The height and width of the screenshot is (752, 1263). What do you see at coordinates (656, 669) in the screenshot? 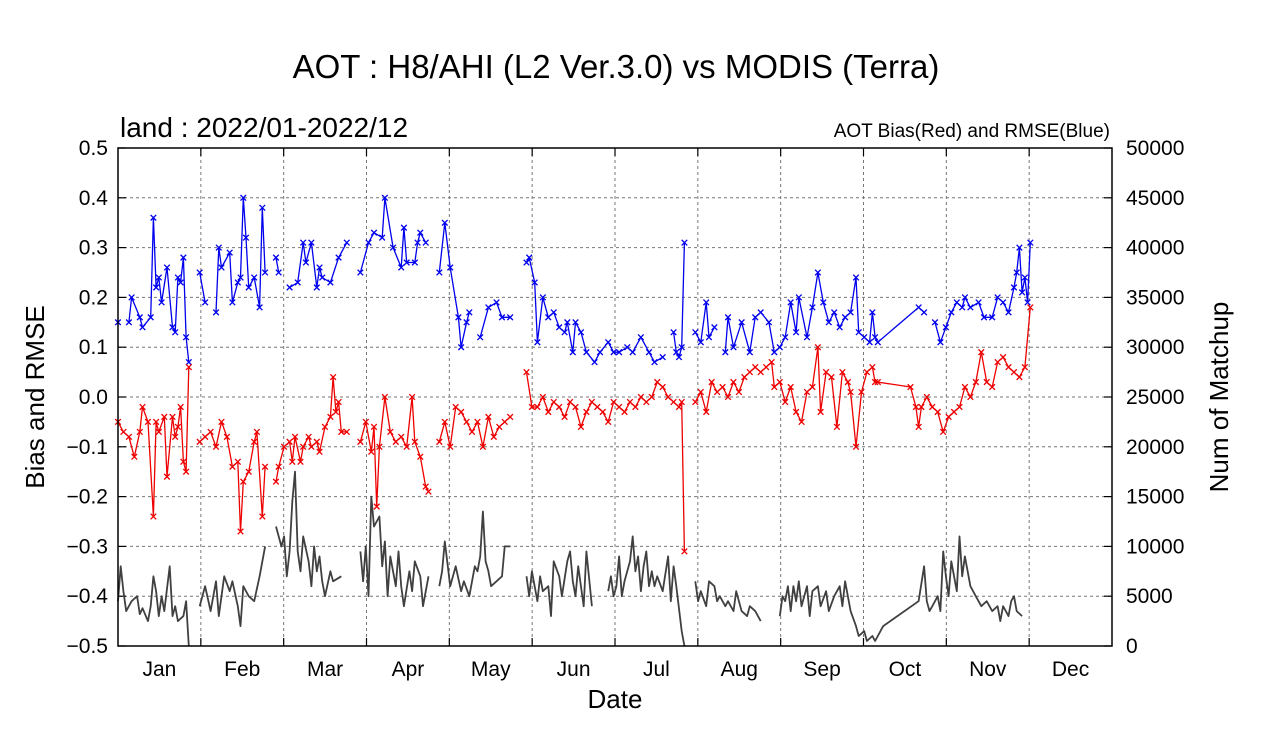
I see `x-tick-label: Jul` at bounding box center [656, 669].